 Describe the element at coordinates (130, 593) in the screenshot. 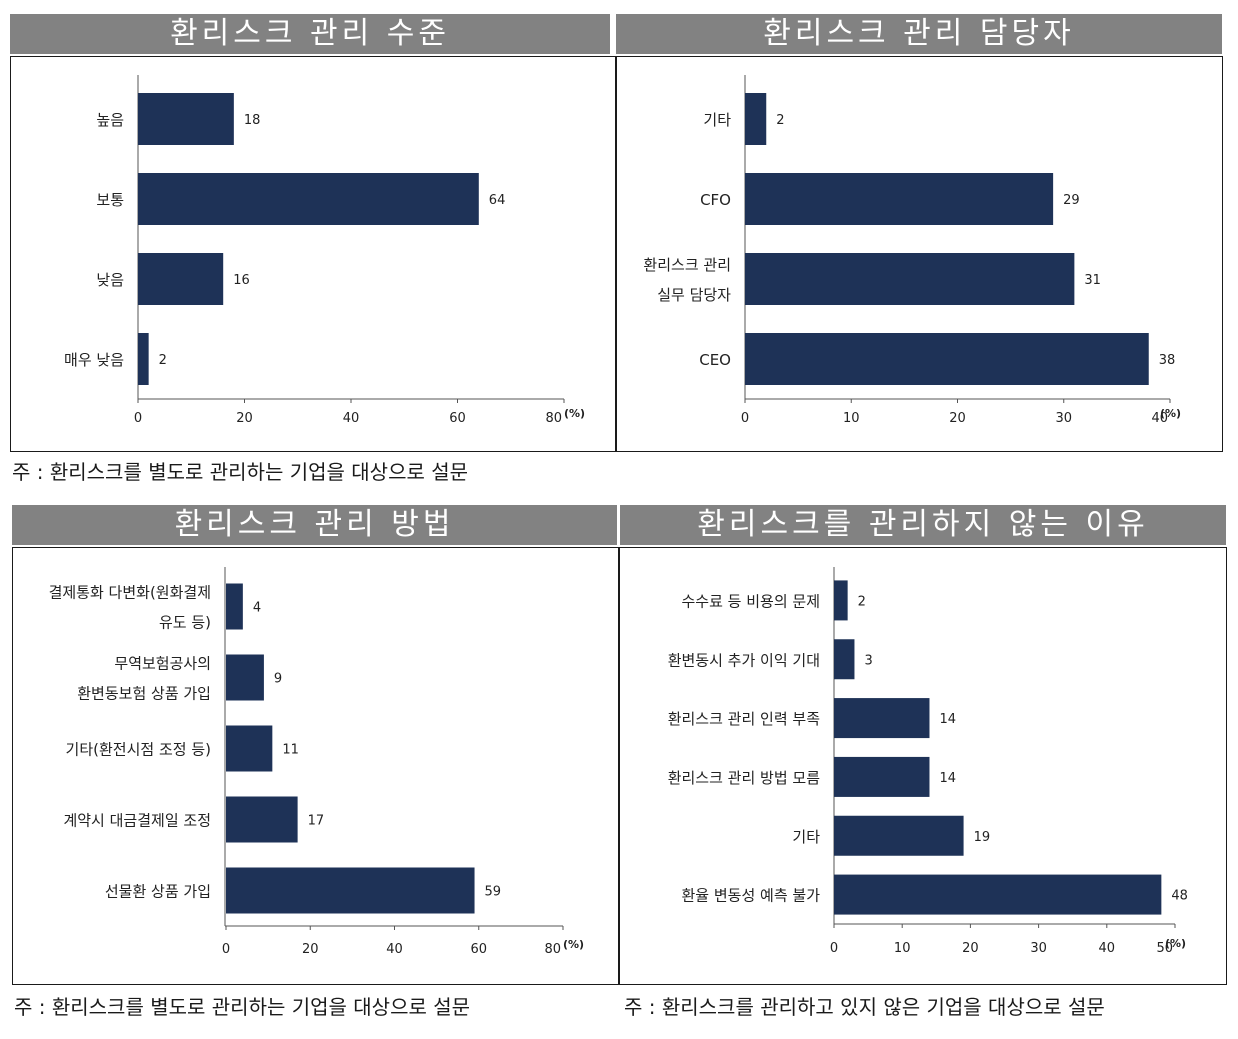

I see `category-label: 결제통화 다변화(원화결제` at that location.